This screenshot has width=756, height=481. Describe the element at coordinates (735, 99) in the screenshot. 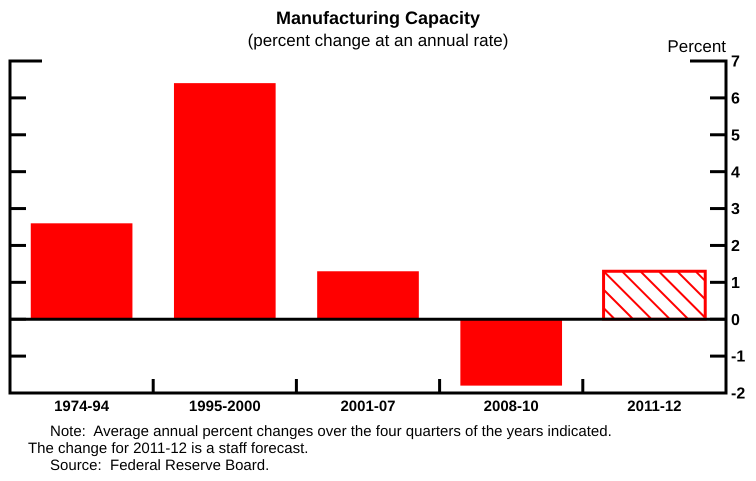

I see `y-tick-label: 6` at that location.